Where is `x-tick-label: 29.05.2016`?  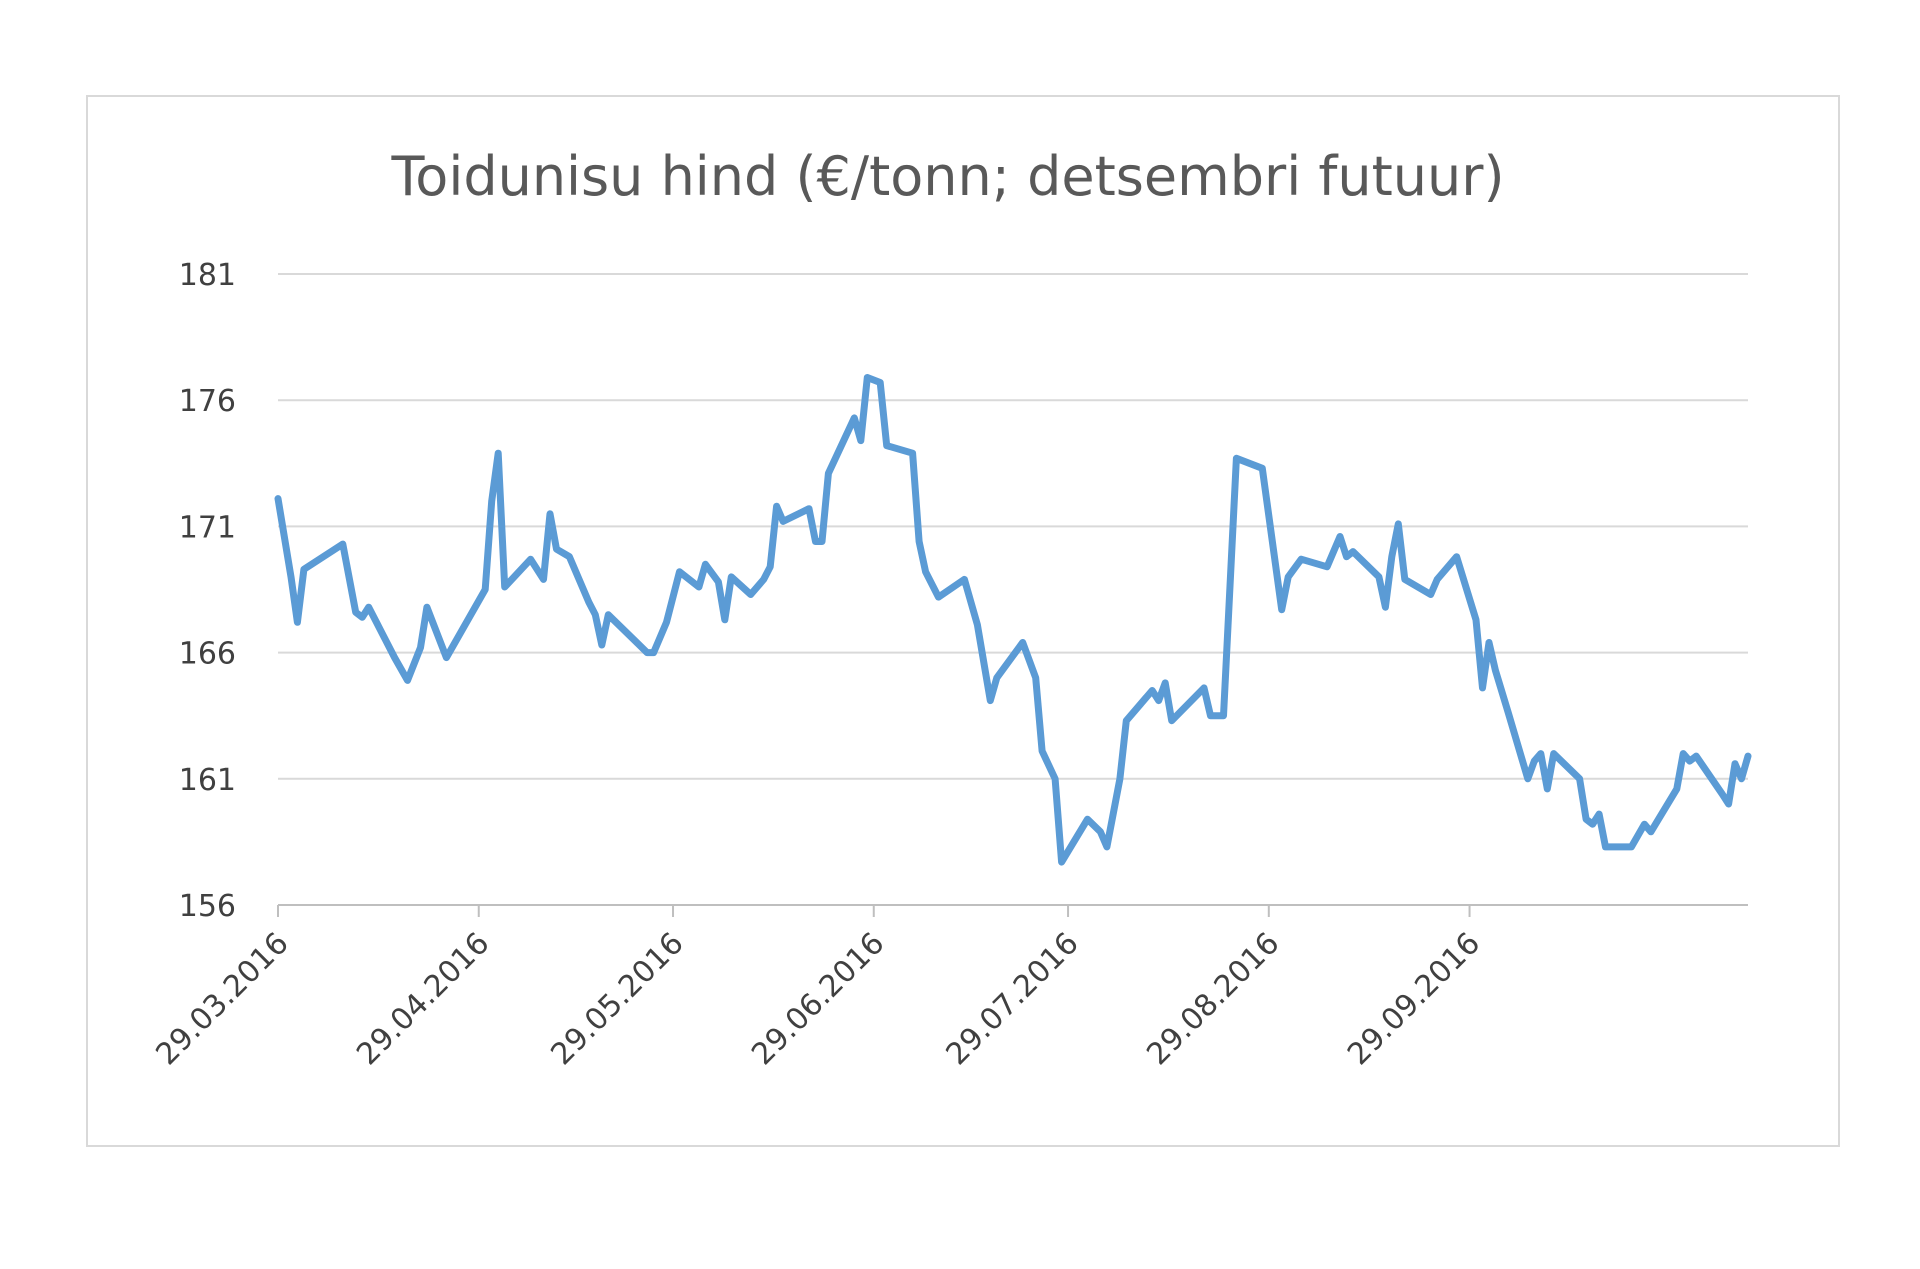
x-tick-label: 29.05.2016 is located at coordinates (617, 999).